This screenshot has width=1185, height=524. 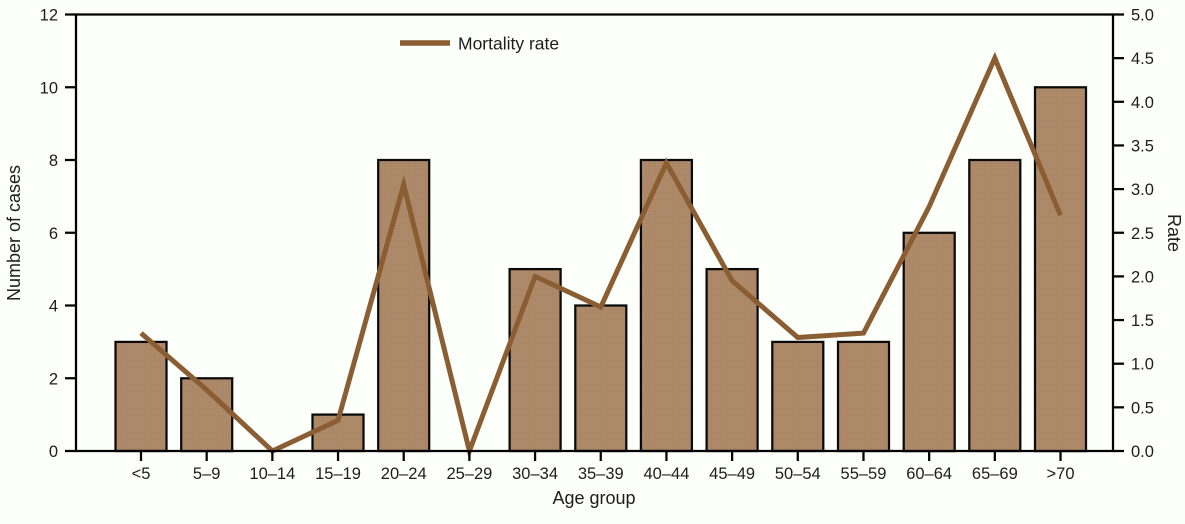 I want to click on y-left-tick-label: 4, so click(x=53, y=307).